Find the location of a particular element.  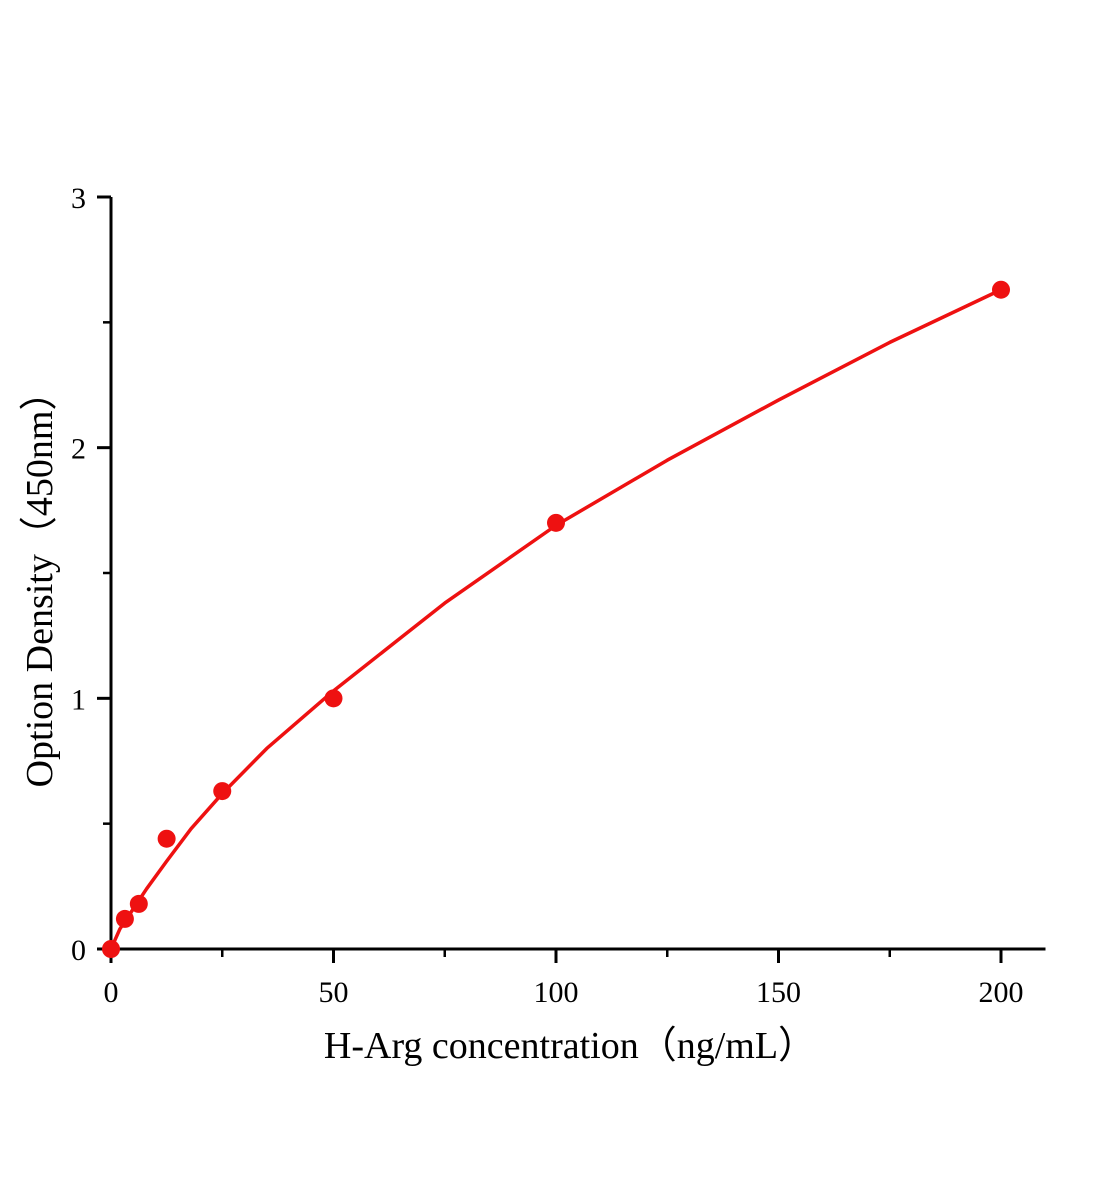

x-tick-label: 0 is located at coordinates (111, 992).